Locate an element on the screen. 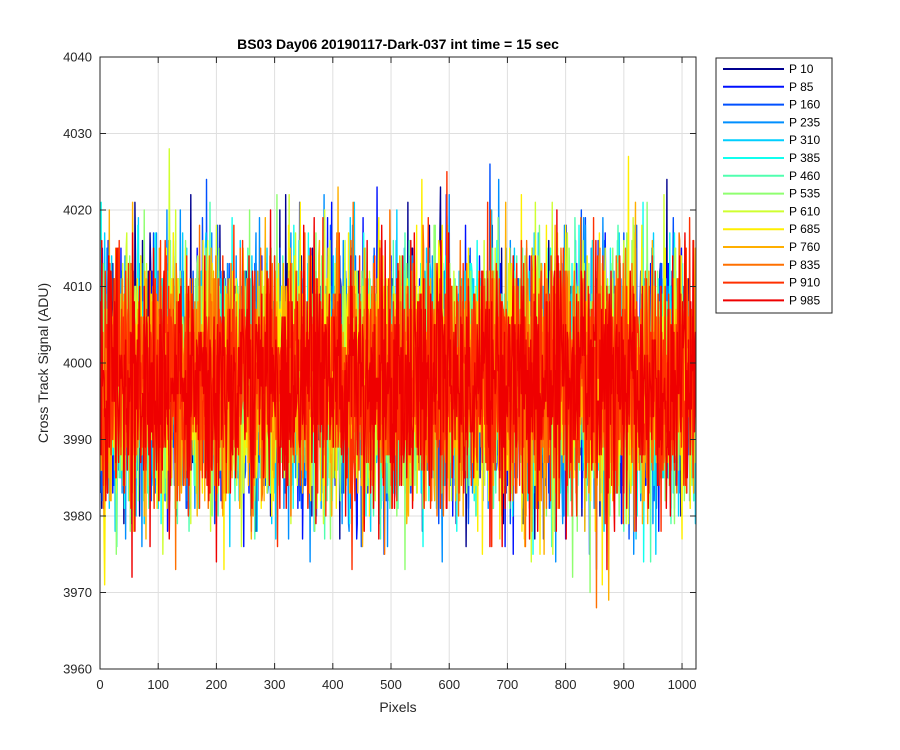 The image size is (900, 750). x-tick-label: 400 is located at coordinates (333, 684).